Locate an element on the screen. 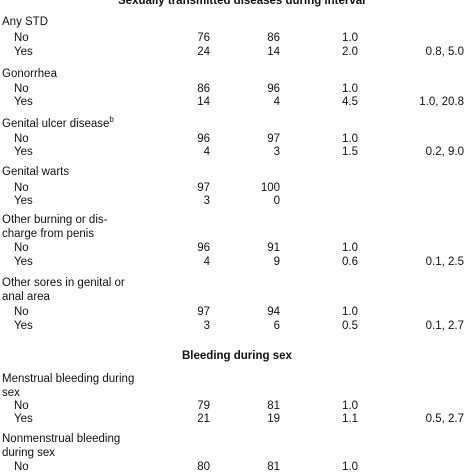 This screenshot has width=474, height=474. row-label-other-burning: Other burning or dis- is located at coordinates (55, 220).